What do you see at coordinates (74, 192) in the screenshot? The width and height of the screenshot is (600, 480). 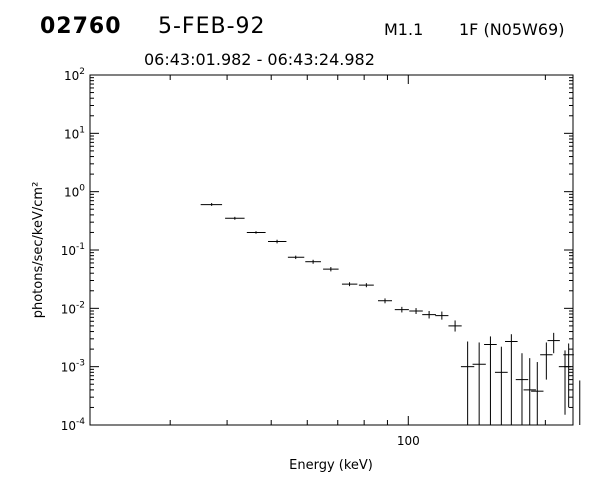 I see `y-tick-label: 10⁰` at bounding box center [74, 192].